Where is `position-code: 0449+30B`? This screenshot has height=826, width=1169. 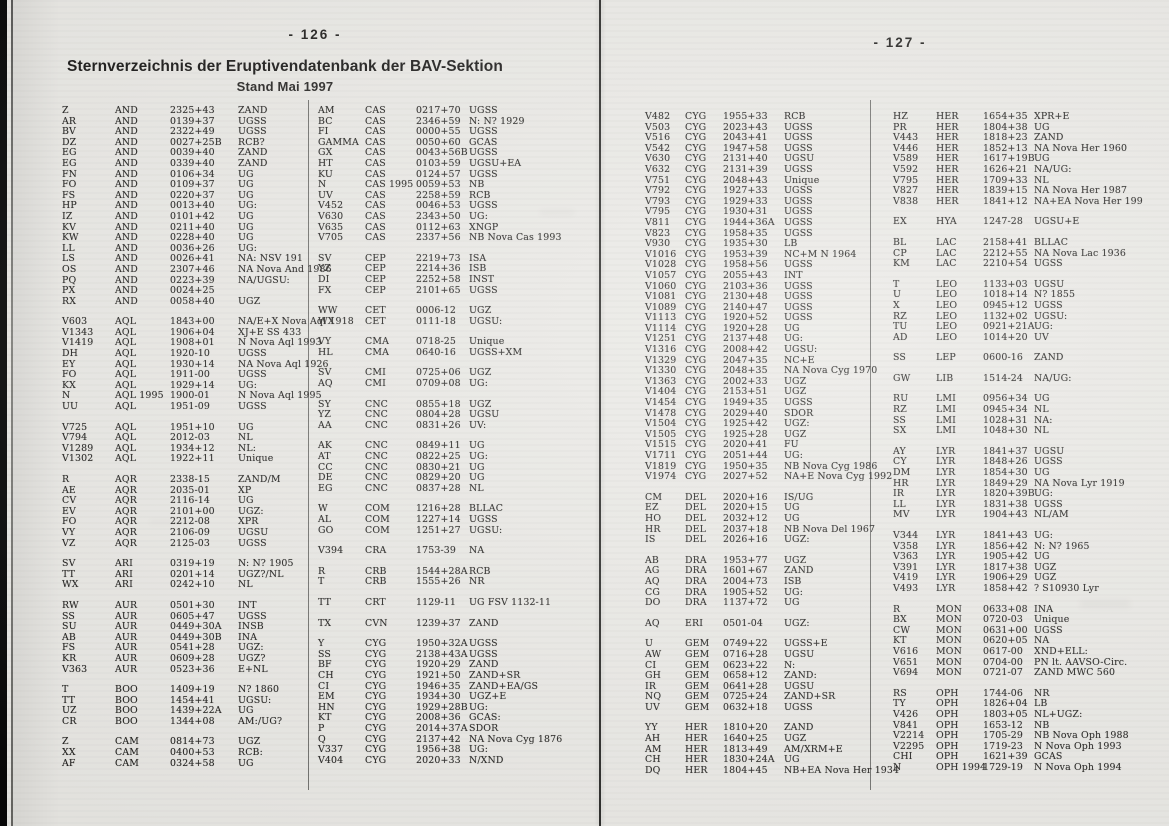
position-code: 0449+30B is located at coordinates (196, 637).